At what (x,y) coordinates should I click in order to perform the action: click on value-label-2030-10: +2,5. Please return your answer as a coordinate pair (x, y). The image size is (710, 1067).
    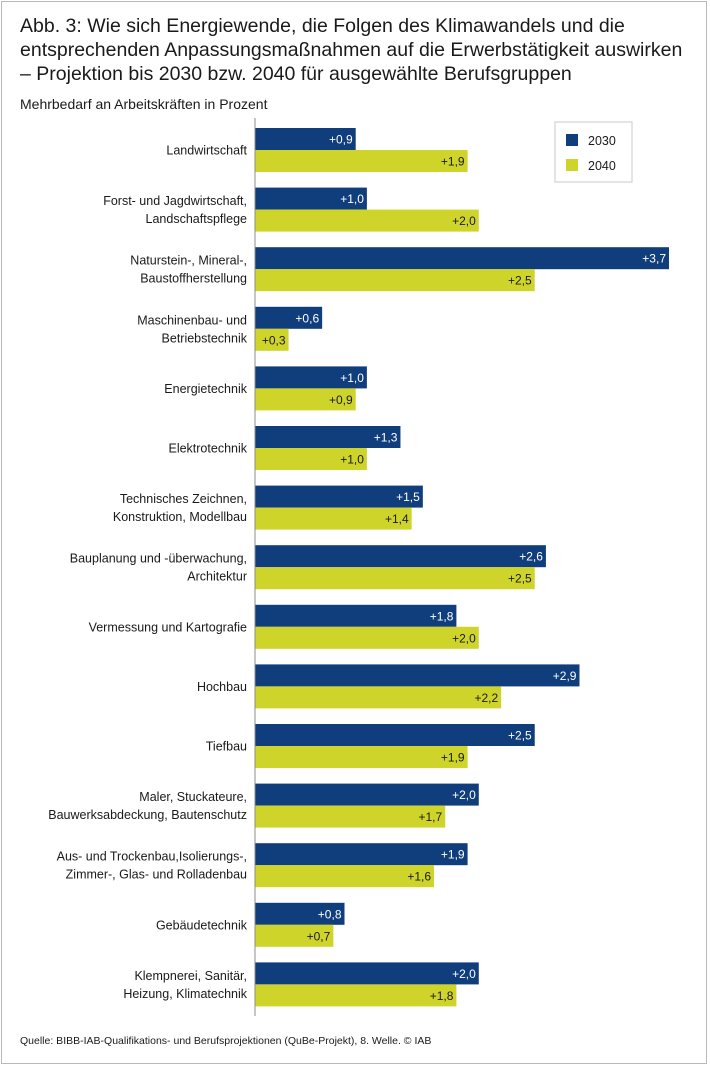
    Looking at the image, I should click on (520, 736).